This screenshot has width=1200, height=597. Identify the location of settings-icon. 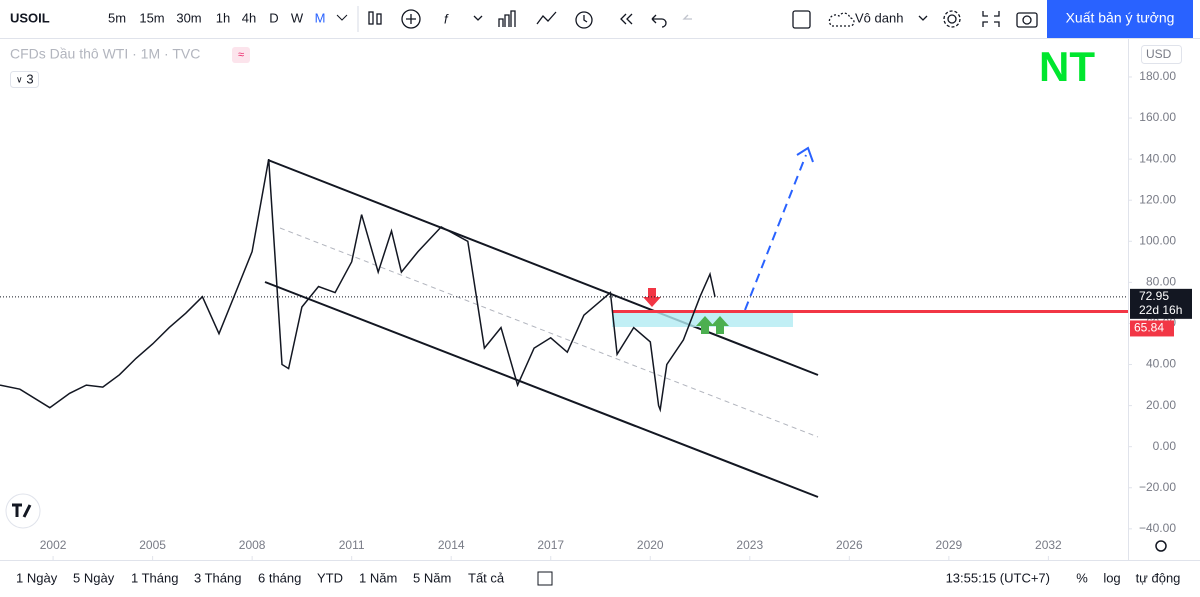
(1161, 546).